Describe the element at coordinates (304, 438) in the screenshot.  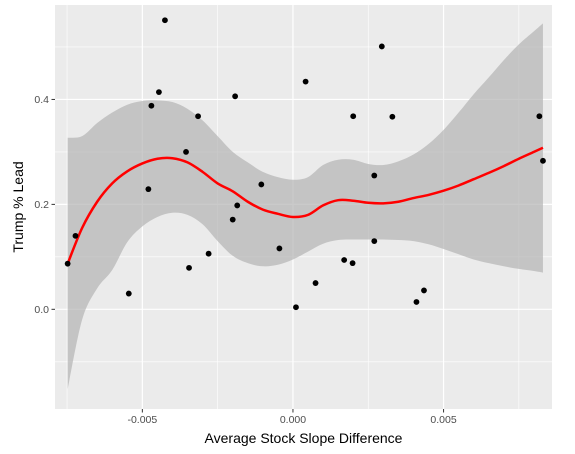
I see `x-axis-title: Average Stock Slope Difference` at that location.